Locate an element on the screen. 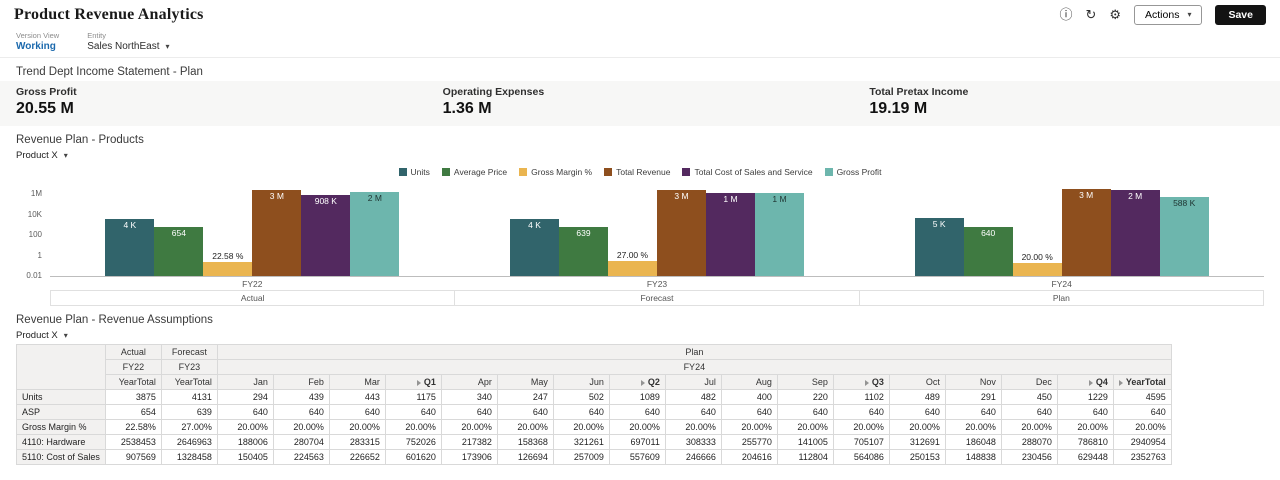 This screenshot has height=480, width=1280. settings-icon: ⚙ is located at coordinates (1115, 15).